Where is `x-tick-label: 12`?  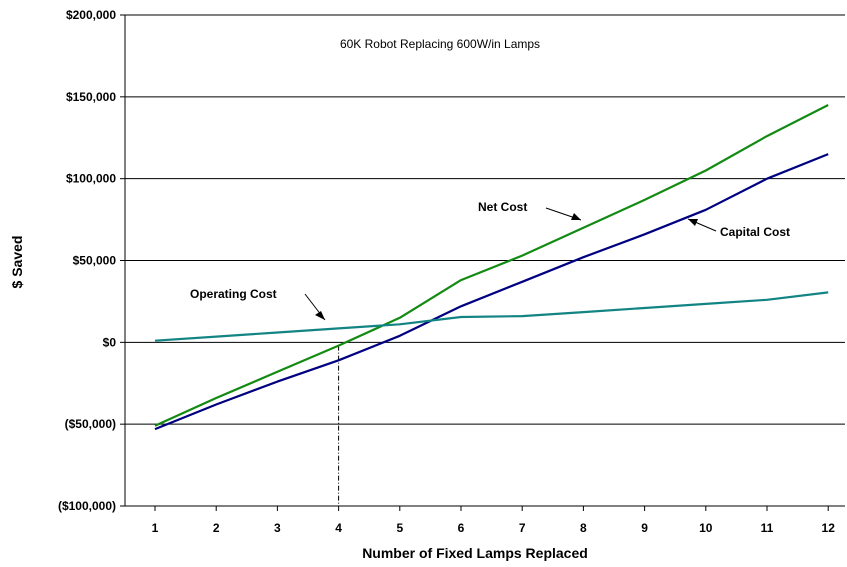 x-tick-label: 12 is located at coordinates (829, 528).